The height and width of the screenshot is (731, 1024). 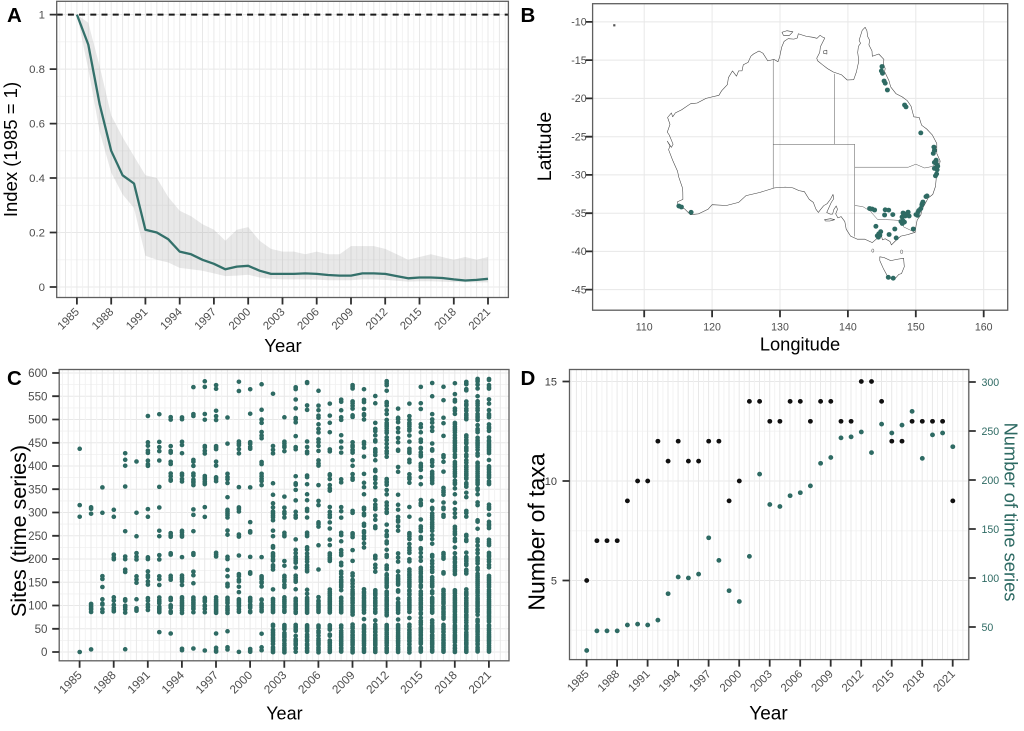 I want to click on svg-text: 0.2, so click(x=37, y=234).